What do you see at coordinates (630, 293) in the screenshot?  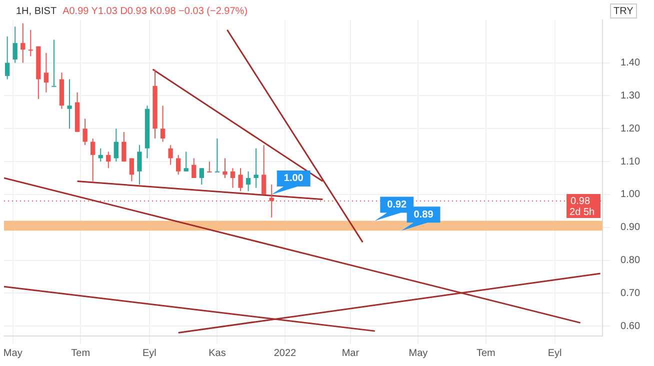 I see `y-tick-label: 0.70` at bounding box center [630, 293].